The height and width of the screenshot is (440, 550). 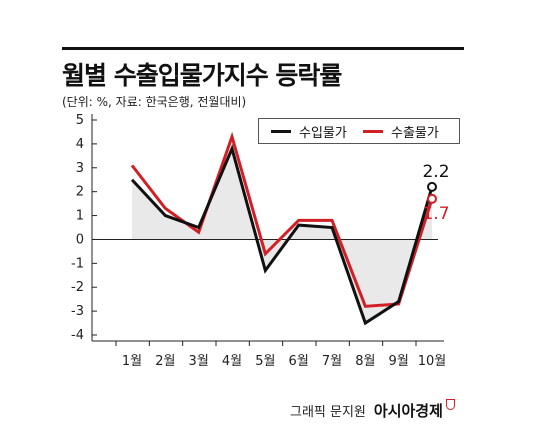 What do you see at coordinates (154, 102) in the screenshot?
I see `chart-subtitle: (단위: %, 자료: 한국은행, 전월대비)` at bounding box center [154, 102].